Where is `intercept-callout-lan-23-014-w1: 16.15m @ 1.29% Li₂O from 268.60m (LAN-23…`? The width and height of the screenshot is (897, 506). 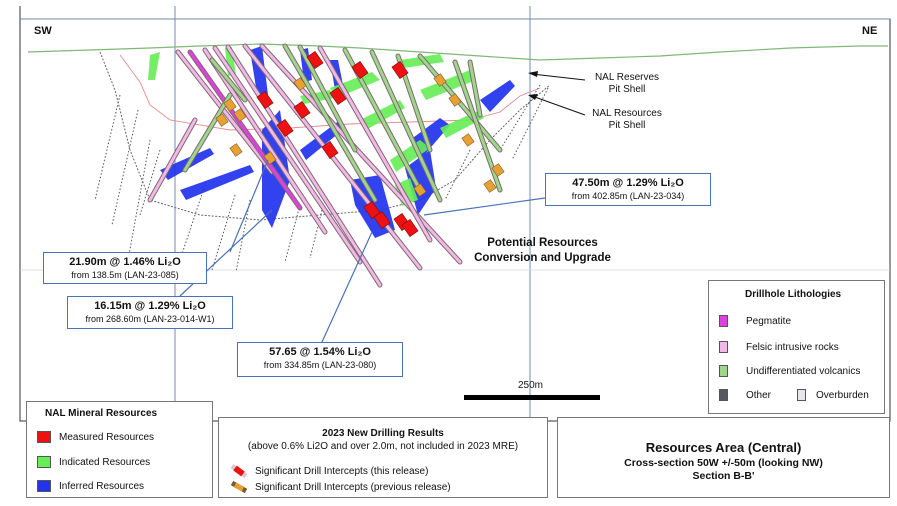
intercept-callout-lan-23-014-w1: 16.15m @ 1.29% Li₂O from 268.60m (LAN-23… is located at coordinates (150, 312).